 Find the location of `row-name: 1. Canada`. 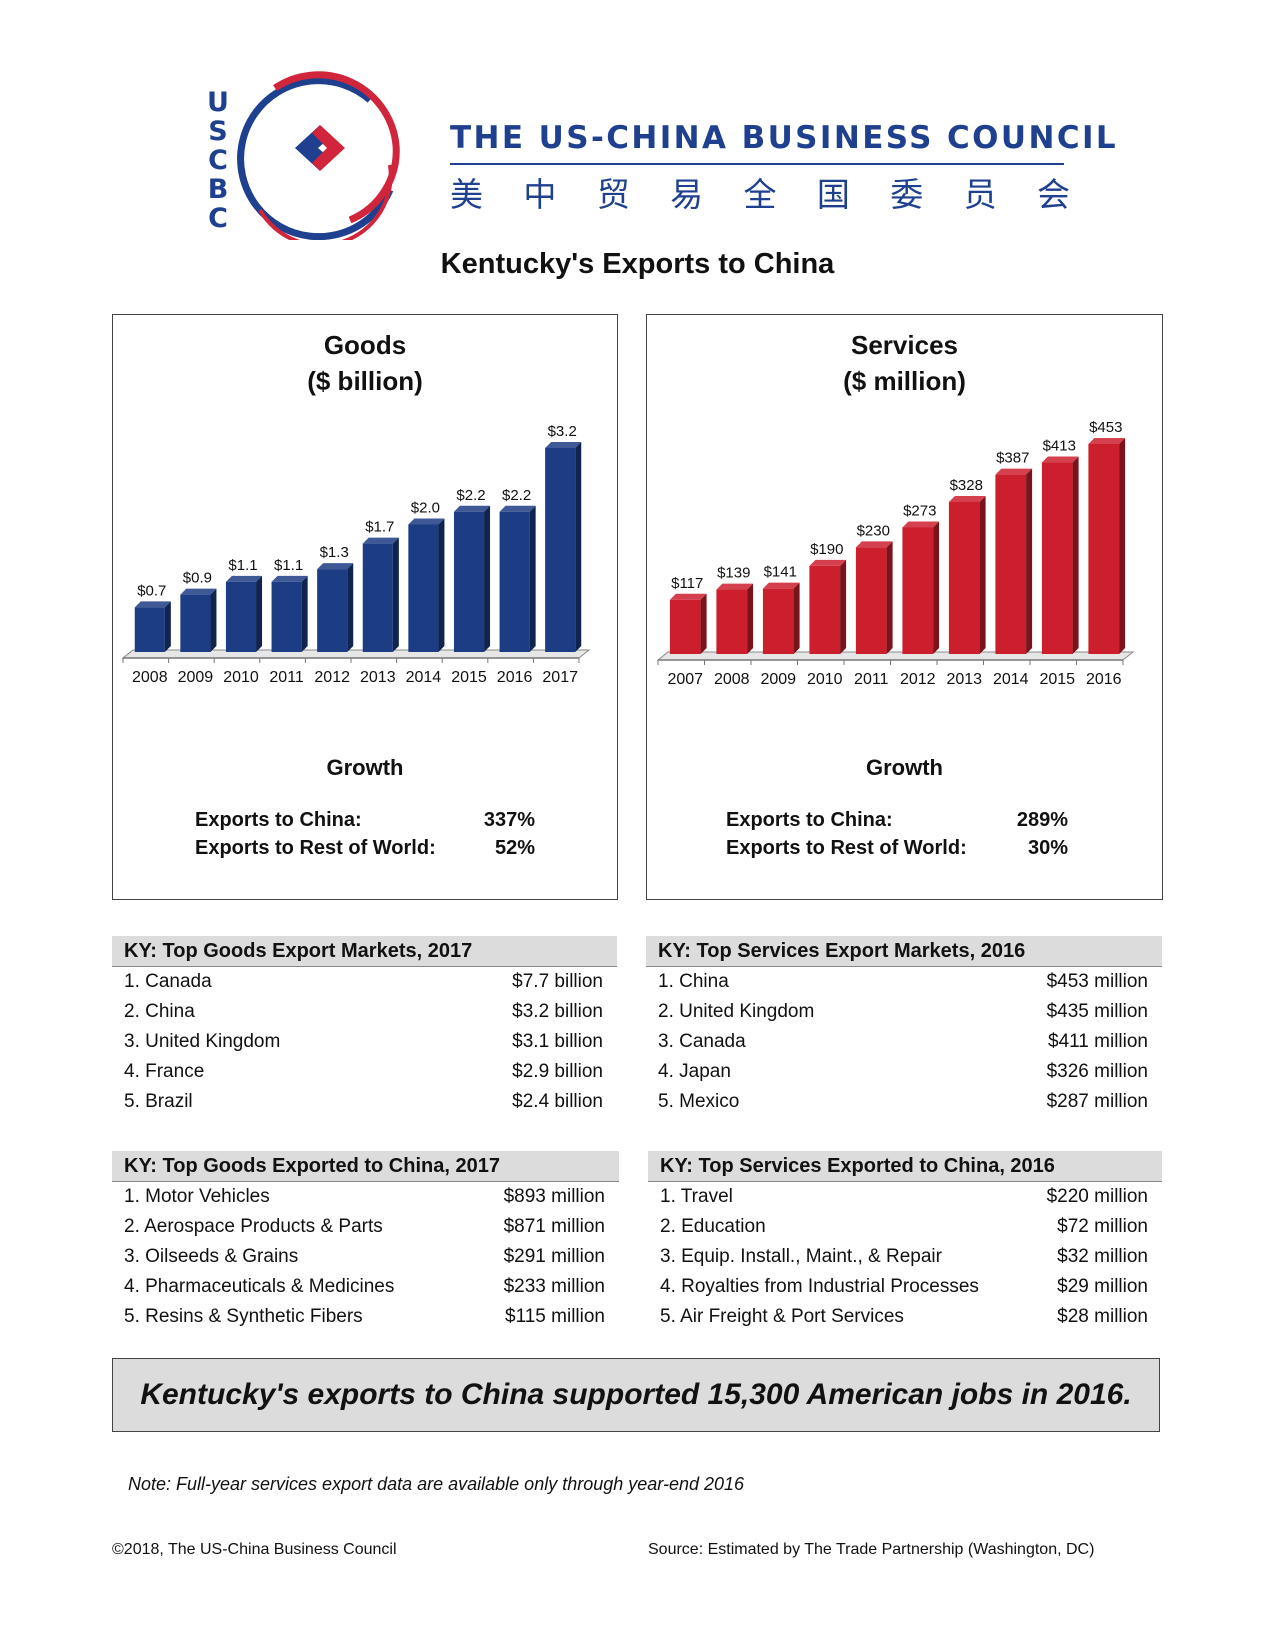

row-name: 1. Canada is located at coordinates (168, 981).